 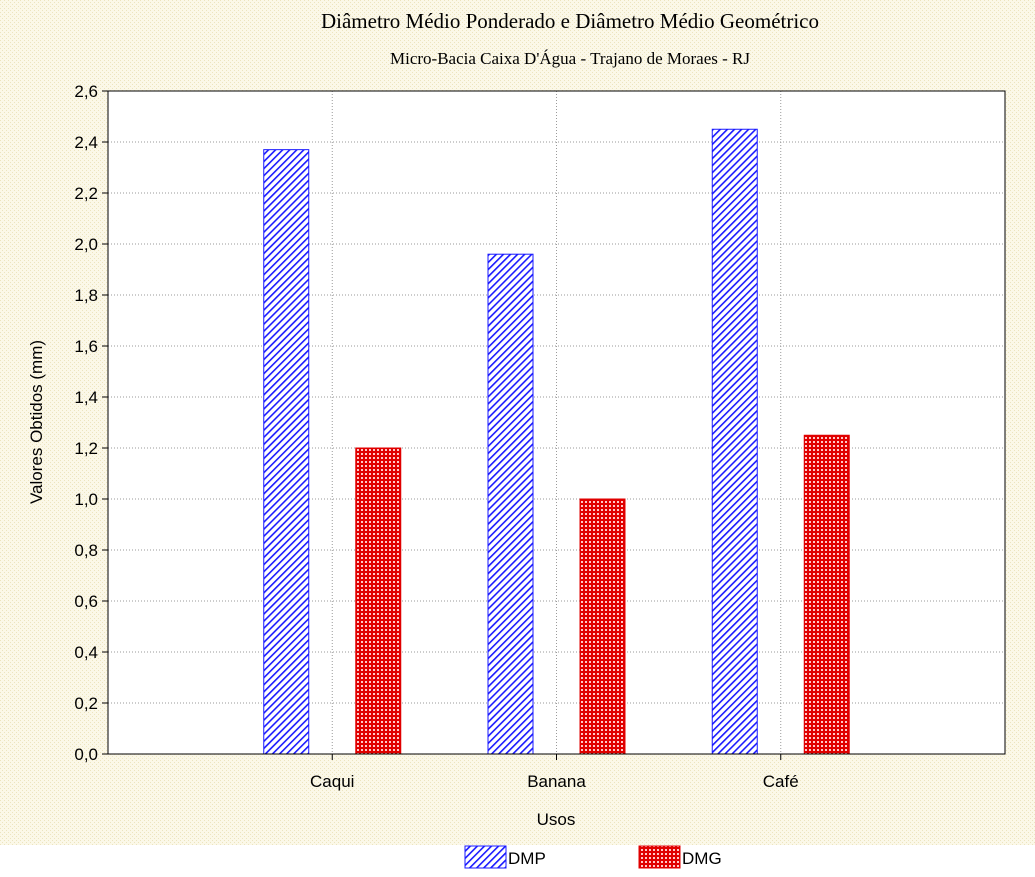 I want to click on legend-swatch-dmp, so click(x=485, y=857).